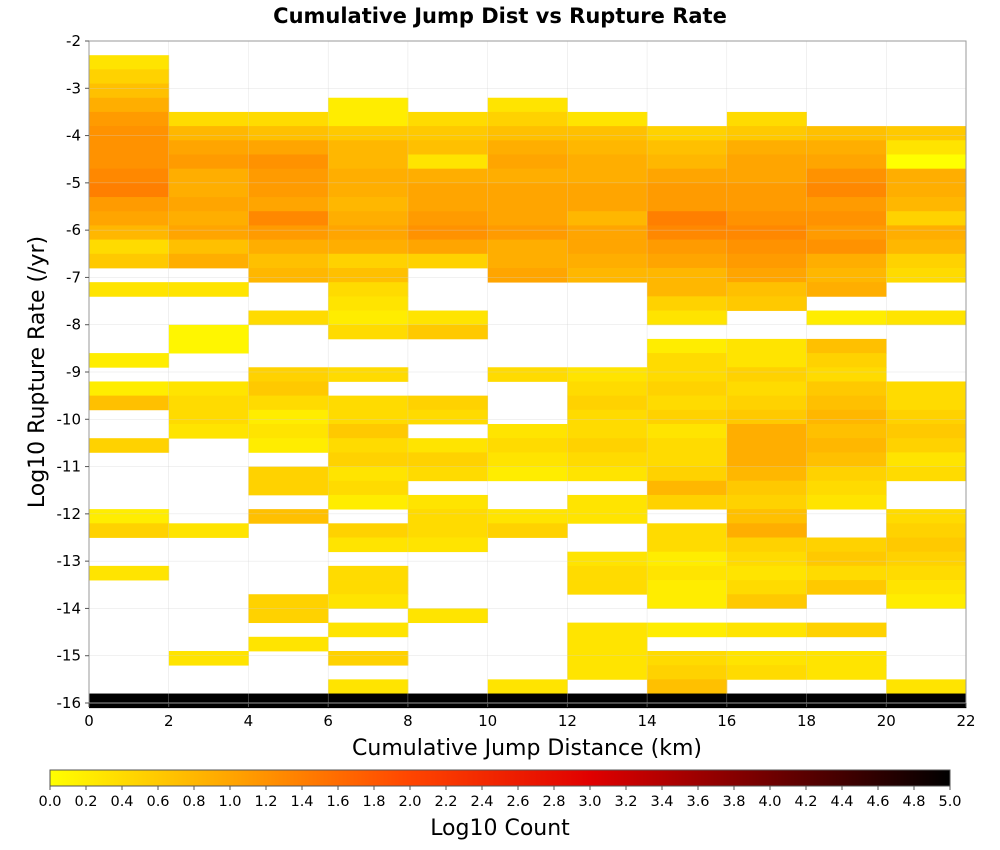  What do you see at coordinates (328, 721) in the screenshot?
I see `x-tick-label: 6` at bounding box center [328, 721].